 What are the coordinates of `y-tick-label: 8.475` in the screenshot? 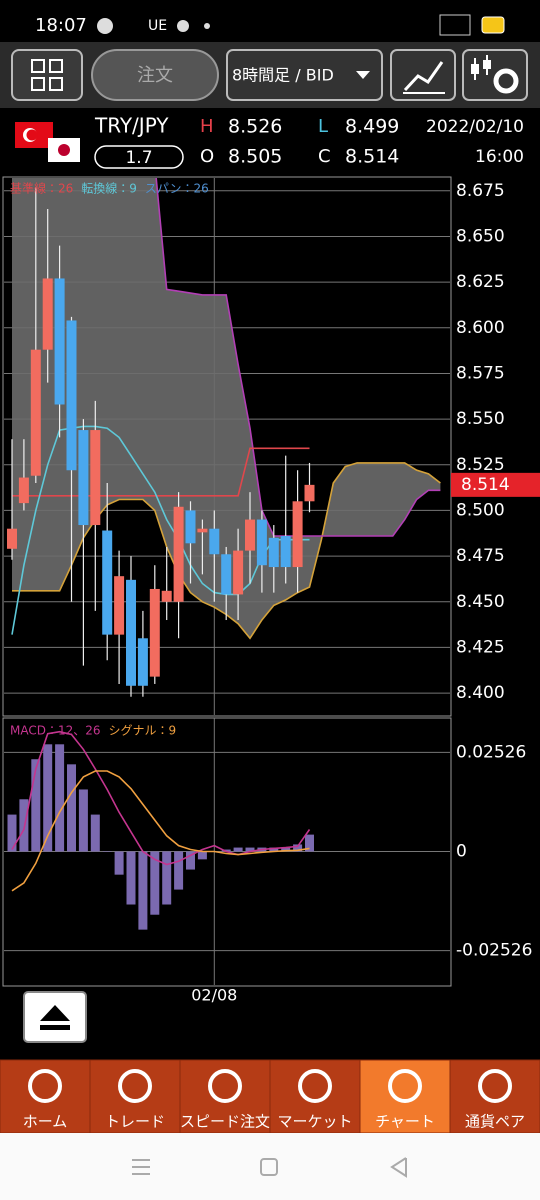 It's located at (480, 556).